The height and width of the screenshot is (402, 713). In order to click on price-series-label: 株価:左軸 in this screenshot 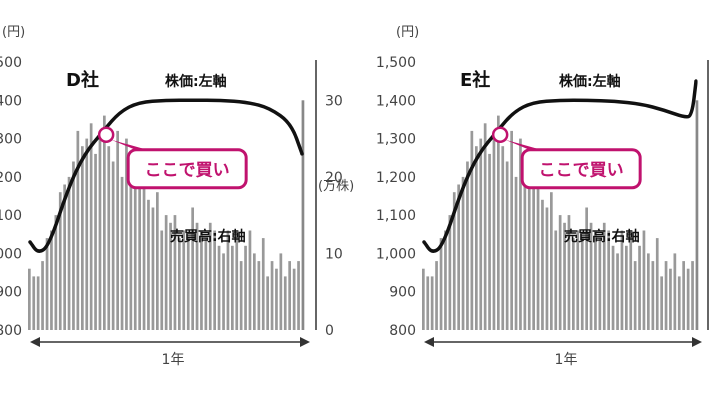, I will do `click(590, 81)`.